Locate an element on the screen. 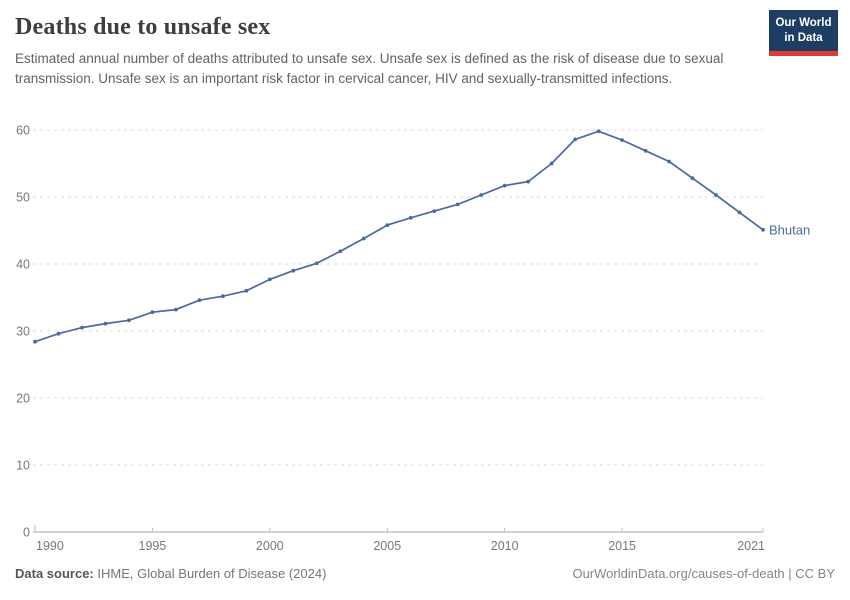  x-axis-tick-label: 1990 is located at coordinates (50, 546).